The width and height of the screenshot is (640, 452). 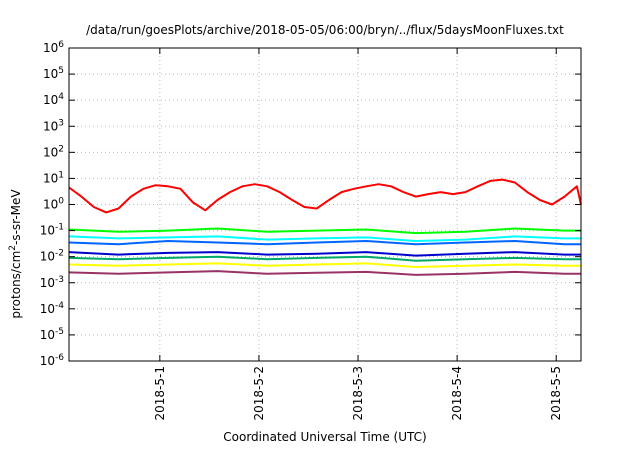 What do you see at coordinates (16, 217) in the screenshot?
I see `y-axis-title-rest: -s-sr-MeV` at bounding box center [16, 217].